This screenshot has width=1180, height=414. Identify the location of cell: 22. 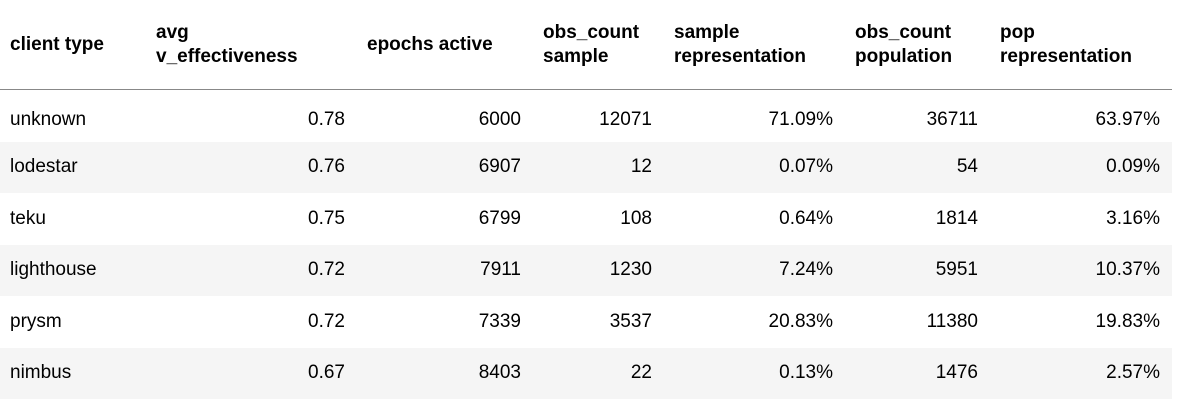
(641, 373).